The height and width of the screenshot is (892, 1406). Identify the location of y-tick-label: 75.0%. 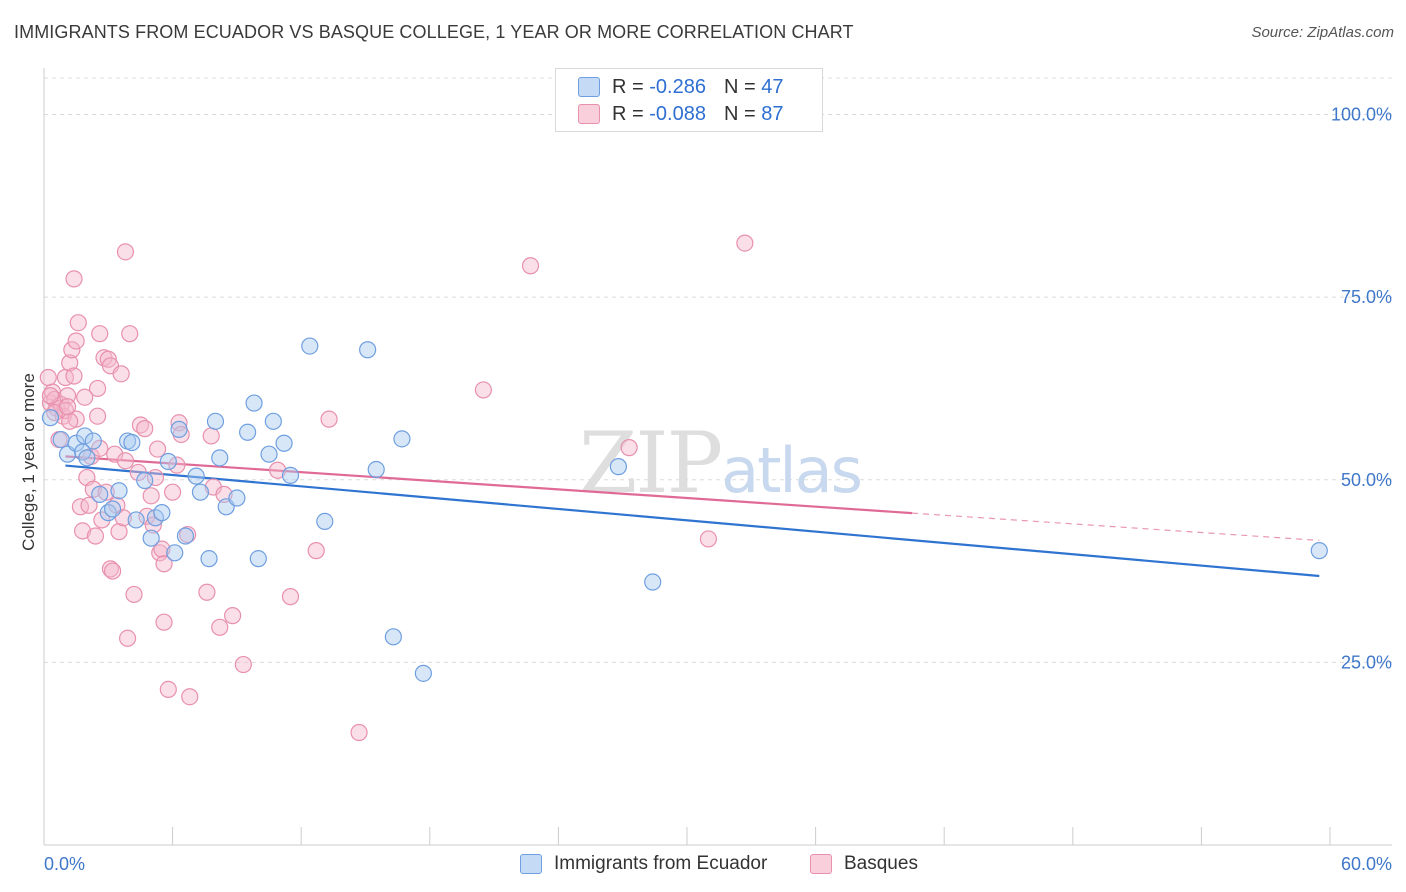
(1366, 297).